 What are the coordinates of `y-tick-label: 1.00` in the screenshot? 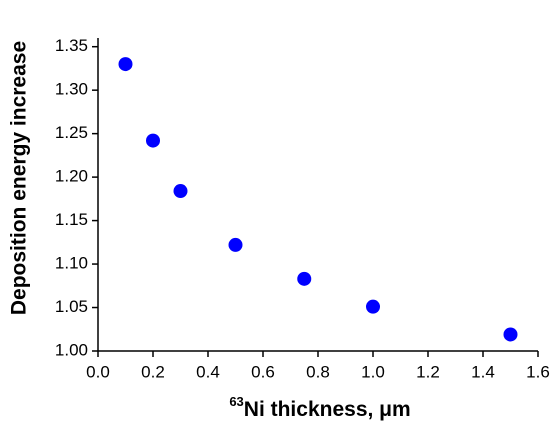 It's located at (71, 349).